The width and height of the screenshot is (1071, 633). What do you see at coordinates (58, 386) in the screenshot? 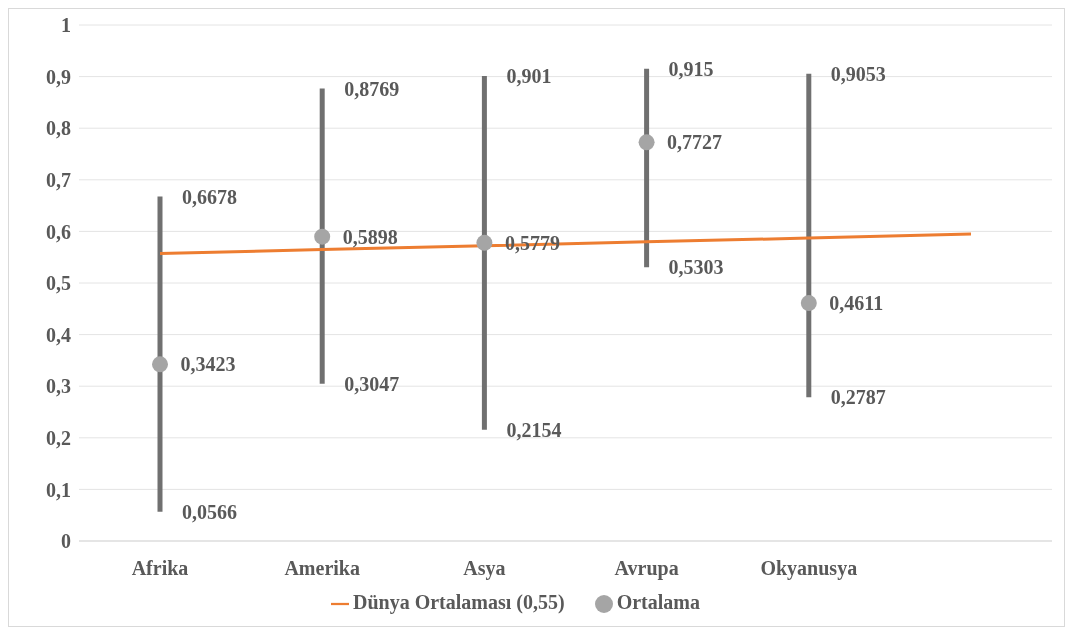
I see `y-tick-label: 0,3` at bounding box center [58, 386].